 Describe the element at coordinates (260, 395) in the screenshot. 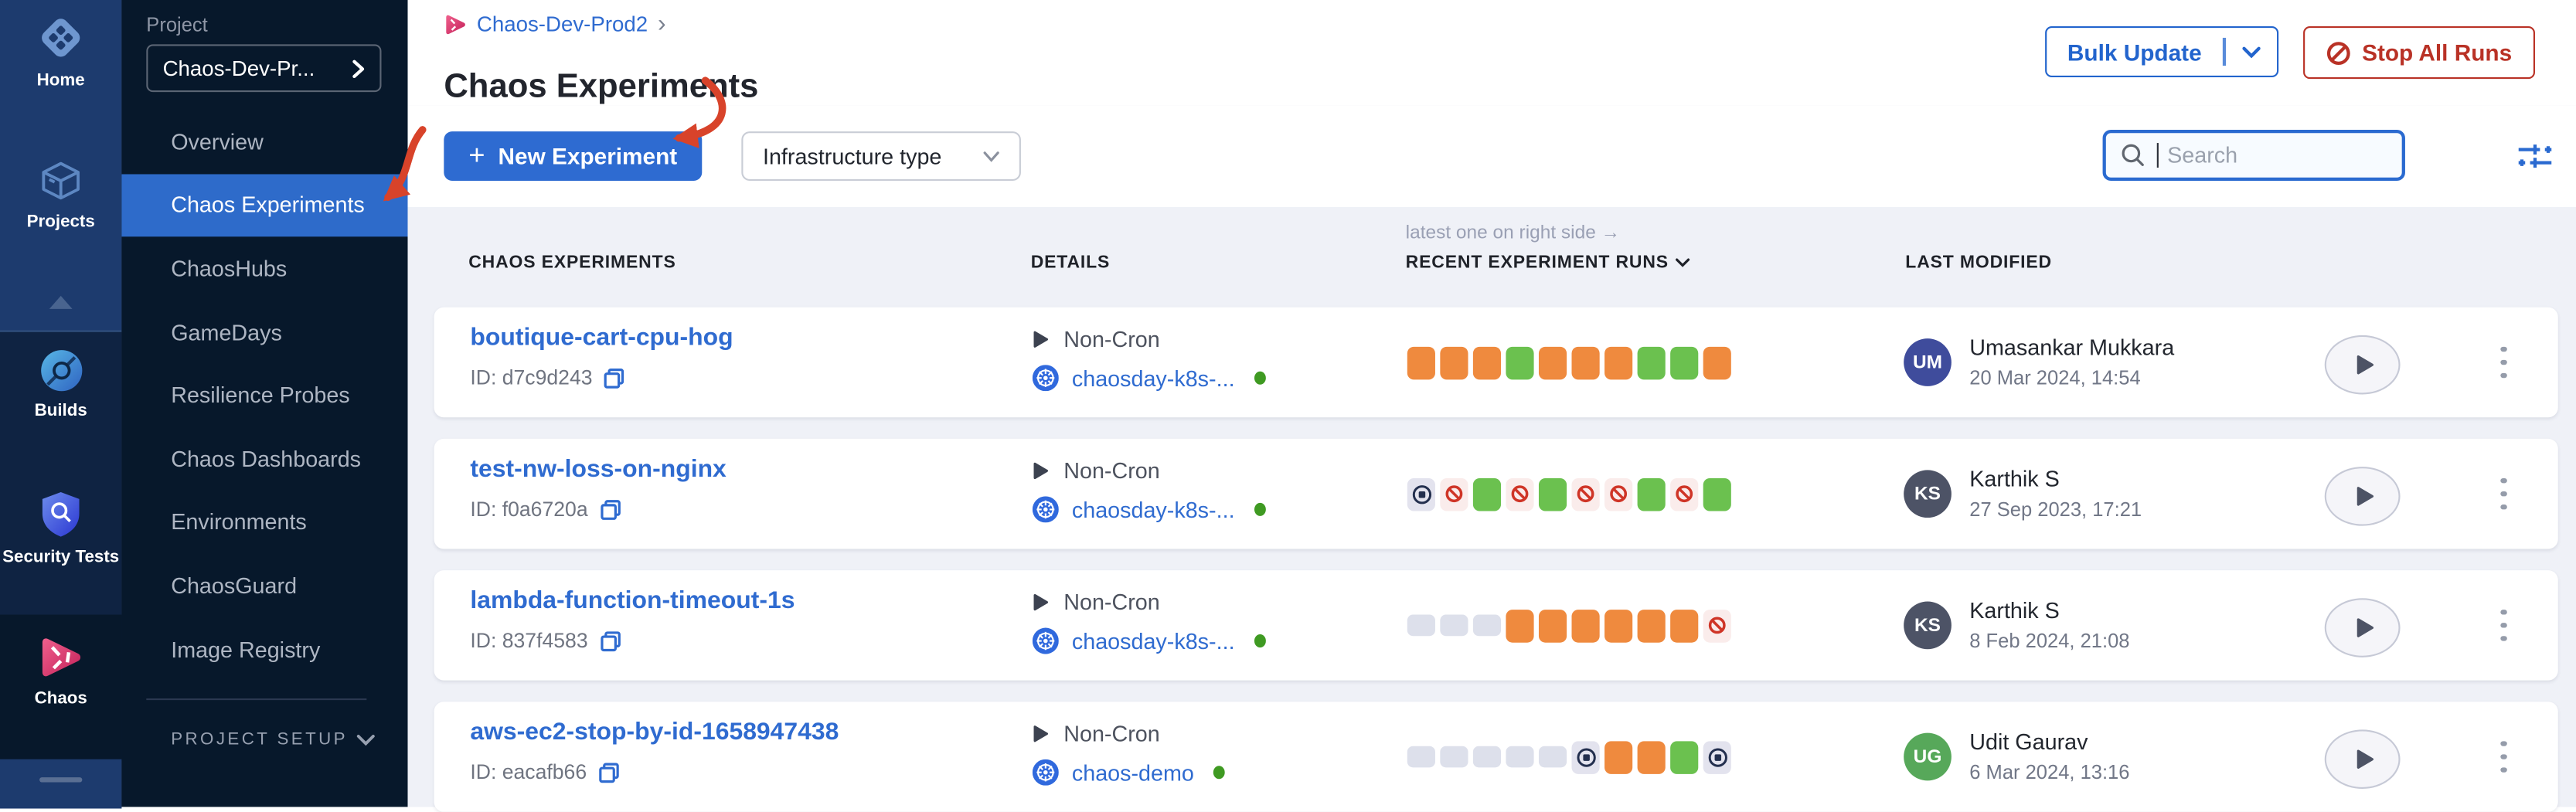

I see `sidebar-item-resilience-probes: Resilience Probes` at that location.